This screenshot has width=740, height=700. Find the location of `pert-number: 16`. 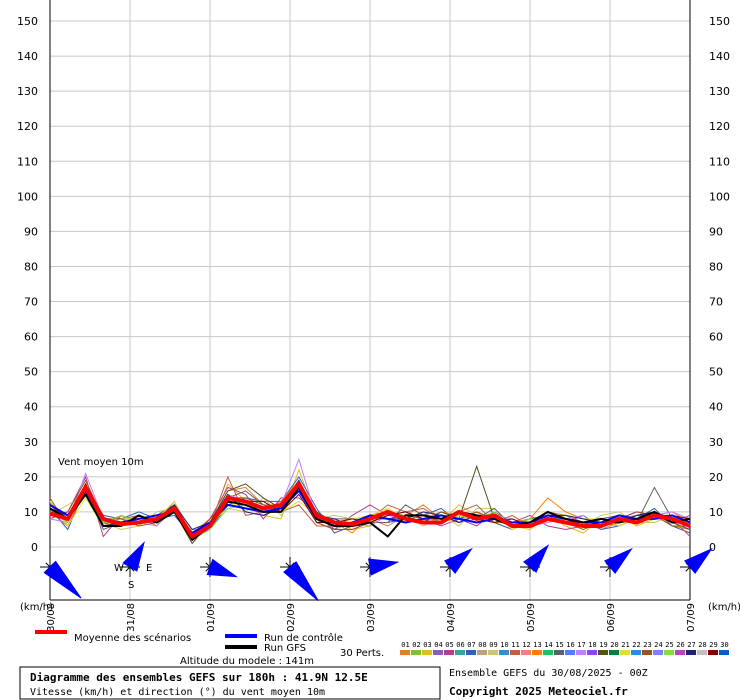

pert-number: 16 is located at coordinates (570, 645).